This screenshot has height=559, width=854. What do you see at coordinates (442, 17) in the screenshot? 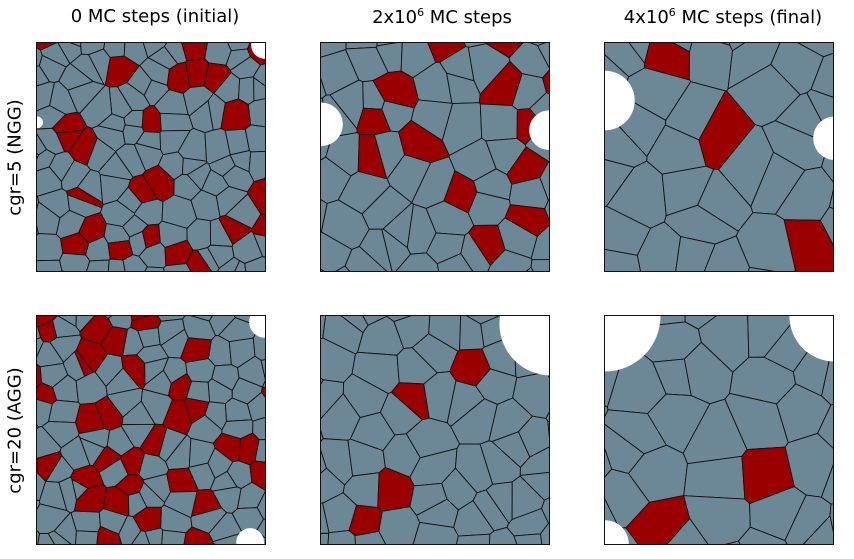
I see `column-title-2e6: 2x106 MC steps` at bounding box center [442, 17].